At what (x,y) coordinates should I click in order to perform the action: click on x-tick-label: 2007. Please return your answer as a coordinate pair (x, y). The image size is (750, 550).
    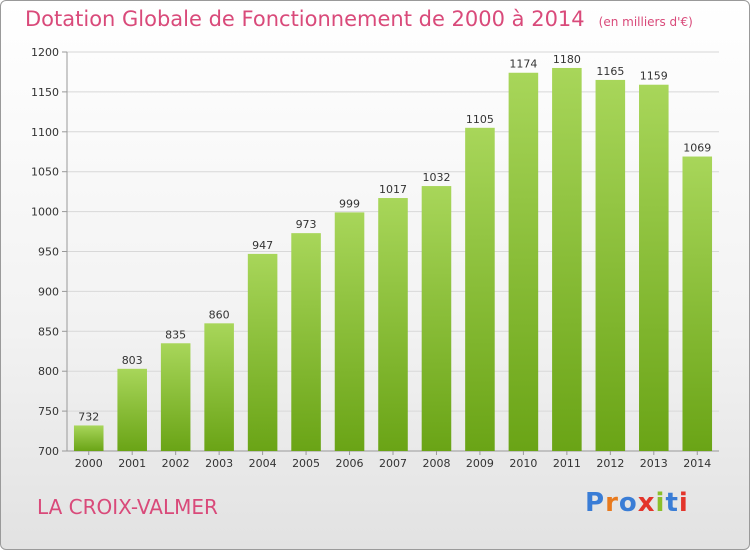
    Looking at the image, I should click on (393, 463).